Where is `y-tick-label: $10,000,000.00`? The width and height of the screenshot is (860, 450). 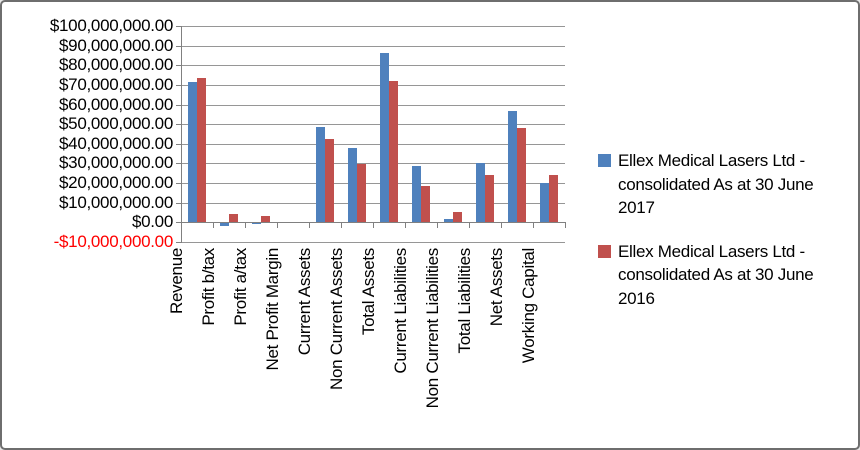
y-tick-label: $10,000,000.00 is located at coordinates (116, 202).